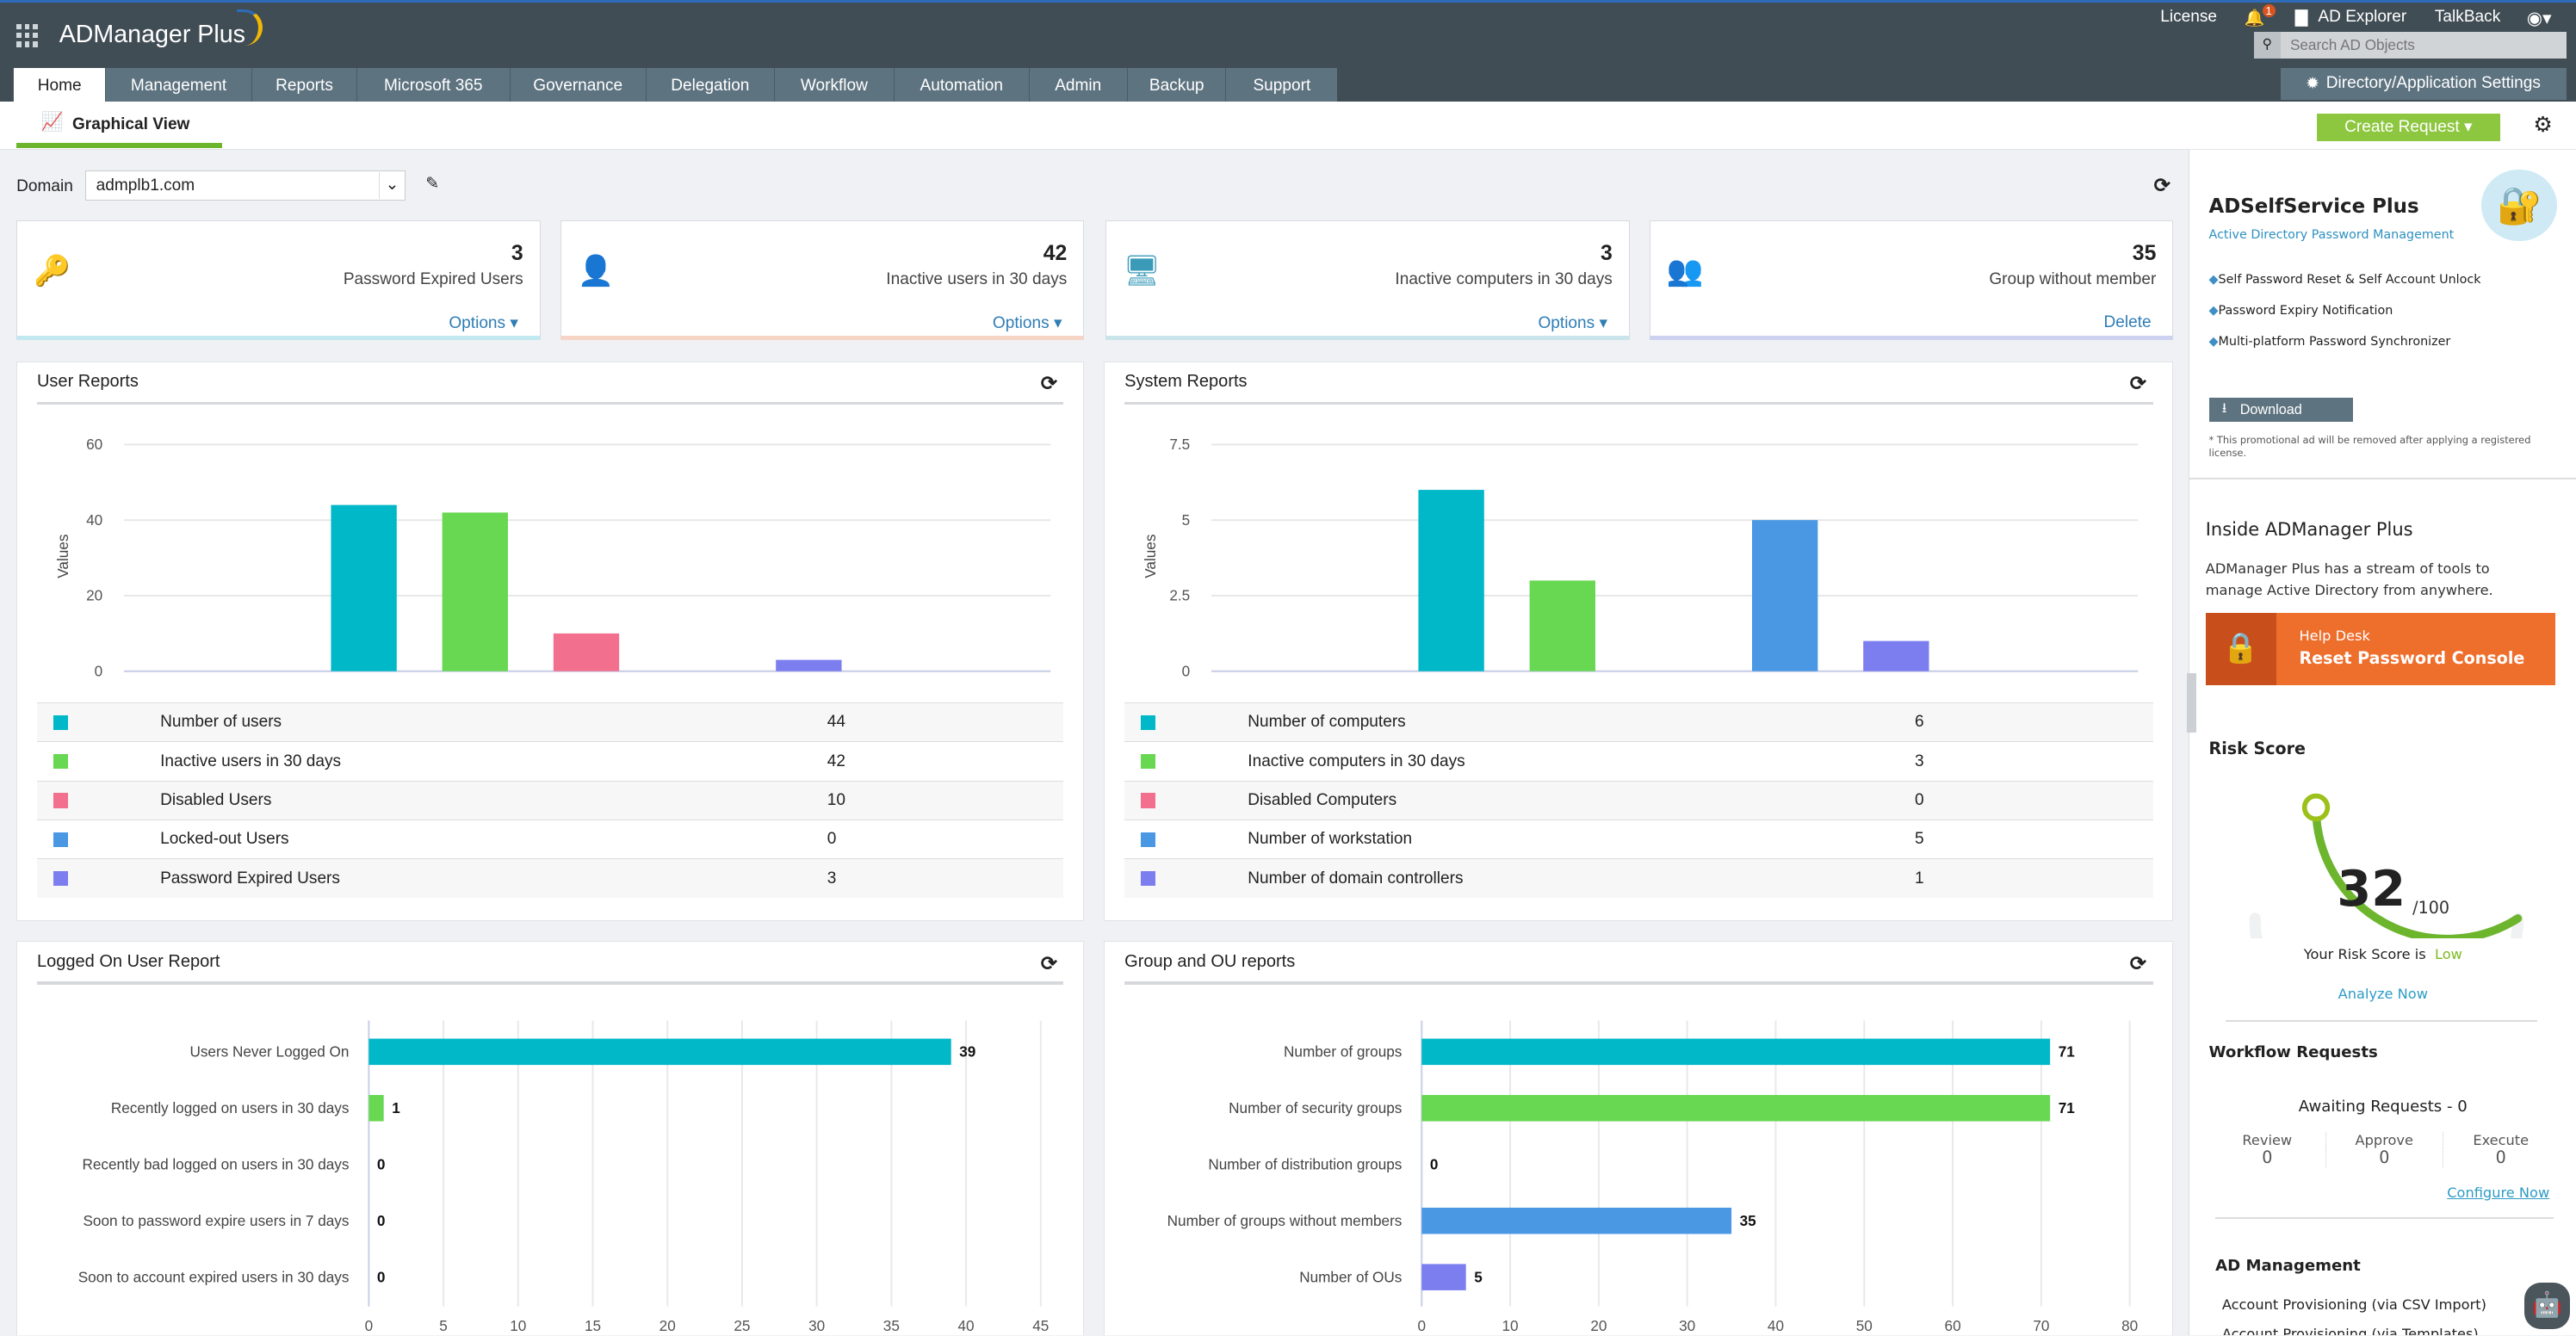 This screenshot has width=2576, height=1336. What do you see at coordinates (2192, 703) in the screenshot?
I see `sidebar-collapse-handle` at bounding box center [2192, 703].